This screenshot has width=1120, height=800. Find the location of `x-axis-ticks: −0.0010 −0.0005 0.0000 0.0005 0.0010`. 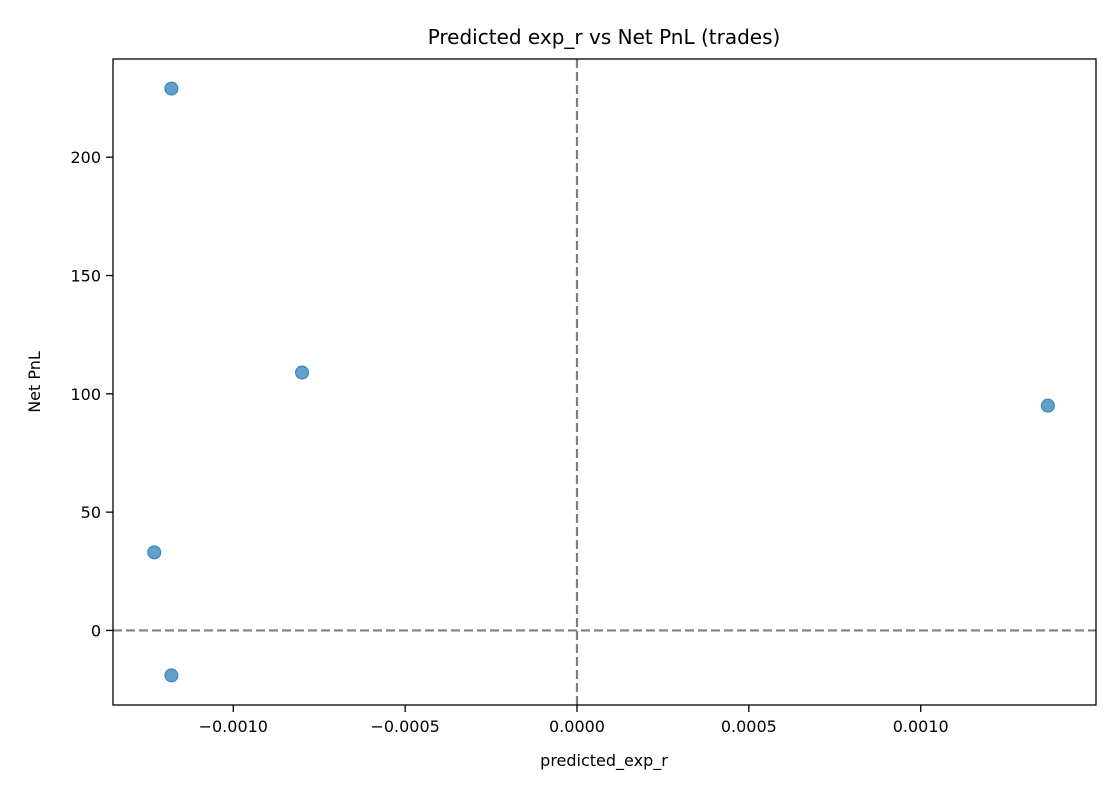

x-axis-ticks: −0.0010 −0.0005 0.0000 0.0005 0.0010 is located at coordinates (574, 720).